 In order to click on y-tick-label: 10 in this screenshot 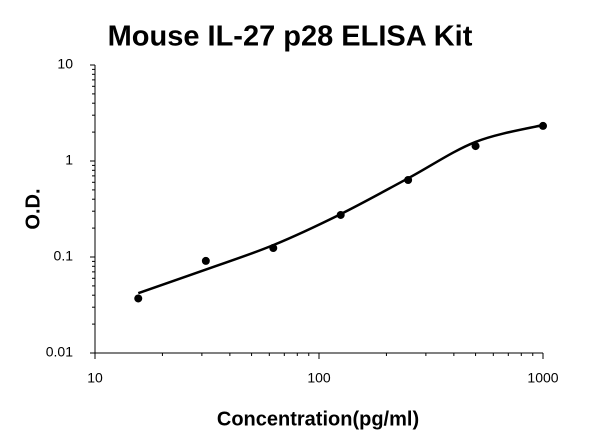, I will do `click(65, 64)`.